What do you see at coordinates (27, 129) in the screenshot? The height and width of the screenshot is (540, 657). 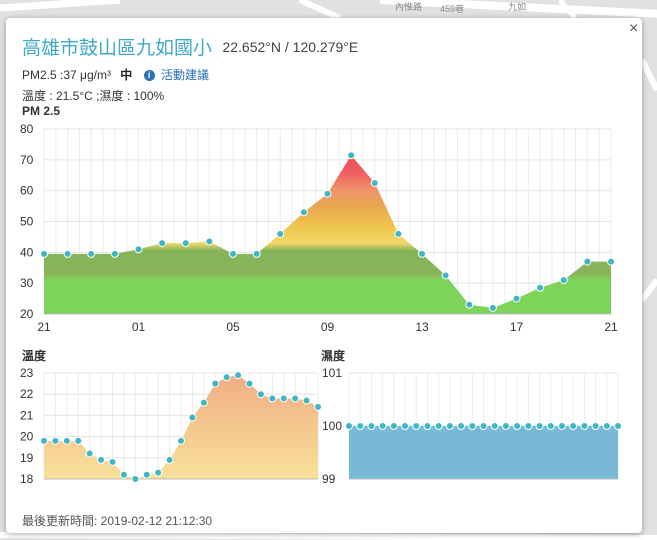 I see `y-tick-label: 80` at bounding box center [27, 129].